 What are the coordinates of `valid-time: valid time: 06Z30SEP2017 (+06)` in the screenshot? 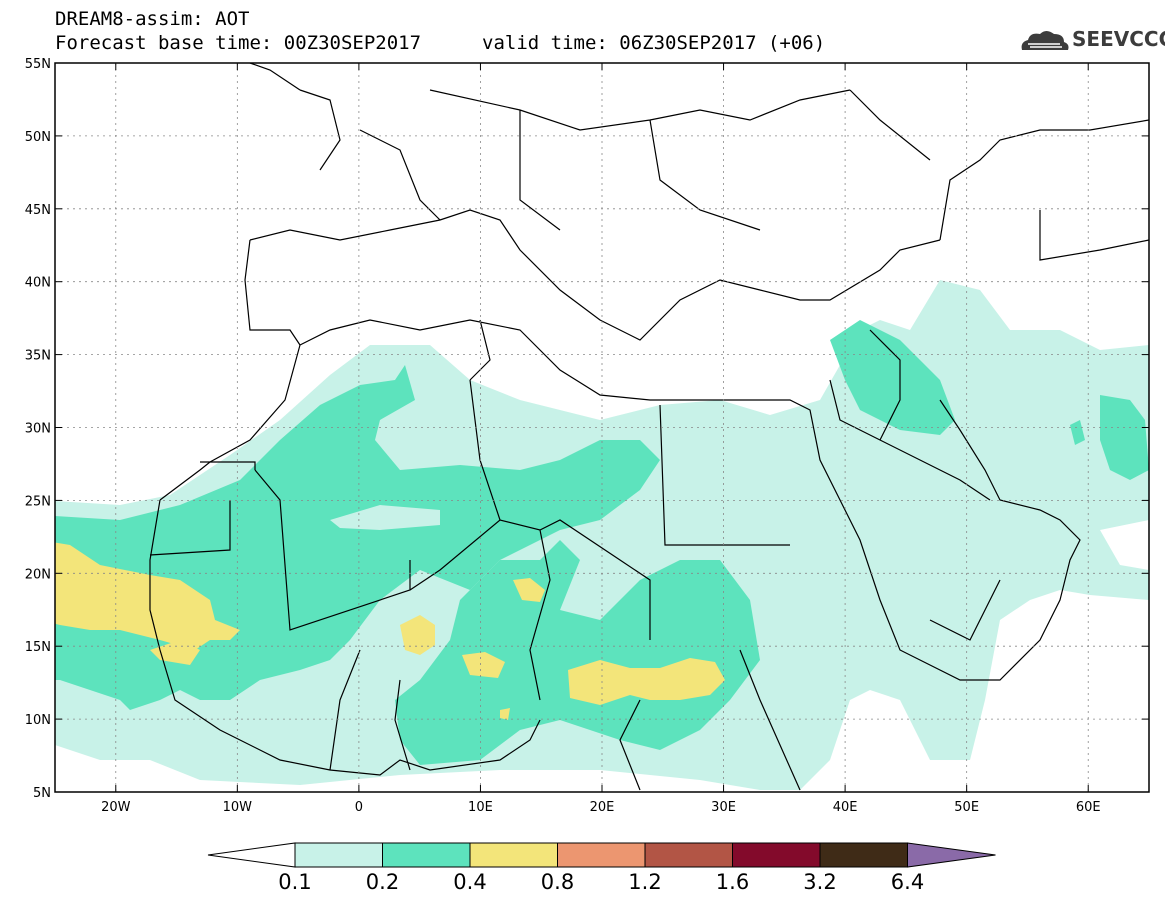 It's located at (654, 43).